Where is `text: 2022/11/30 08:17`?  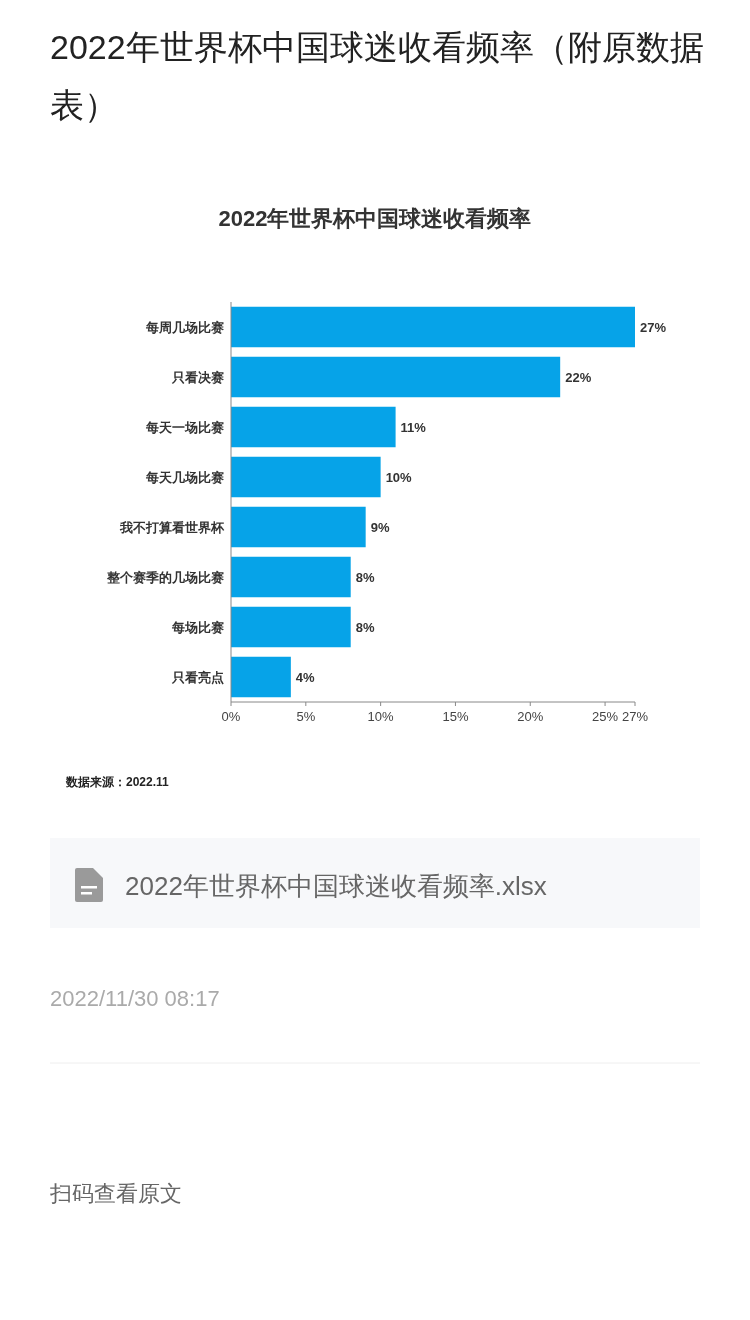
text: 2022/11/30 08:17 is located at coordinates (135, 998).